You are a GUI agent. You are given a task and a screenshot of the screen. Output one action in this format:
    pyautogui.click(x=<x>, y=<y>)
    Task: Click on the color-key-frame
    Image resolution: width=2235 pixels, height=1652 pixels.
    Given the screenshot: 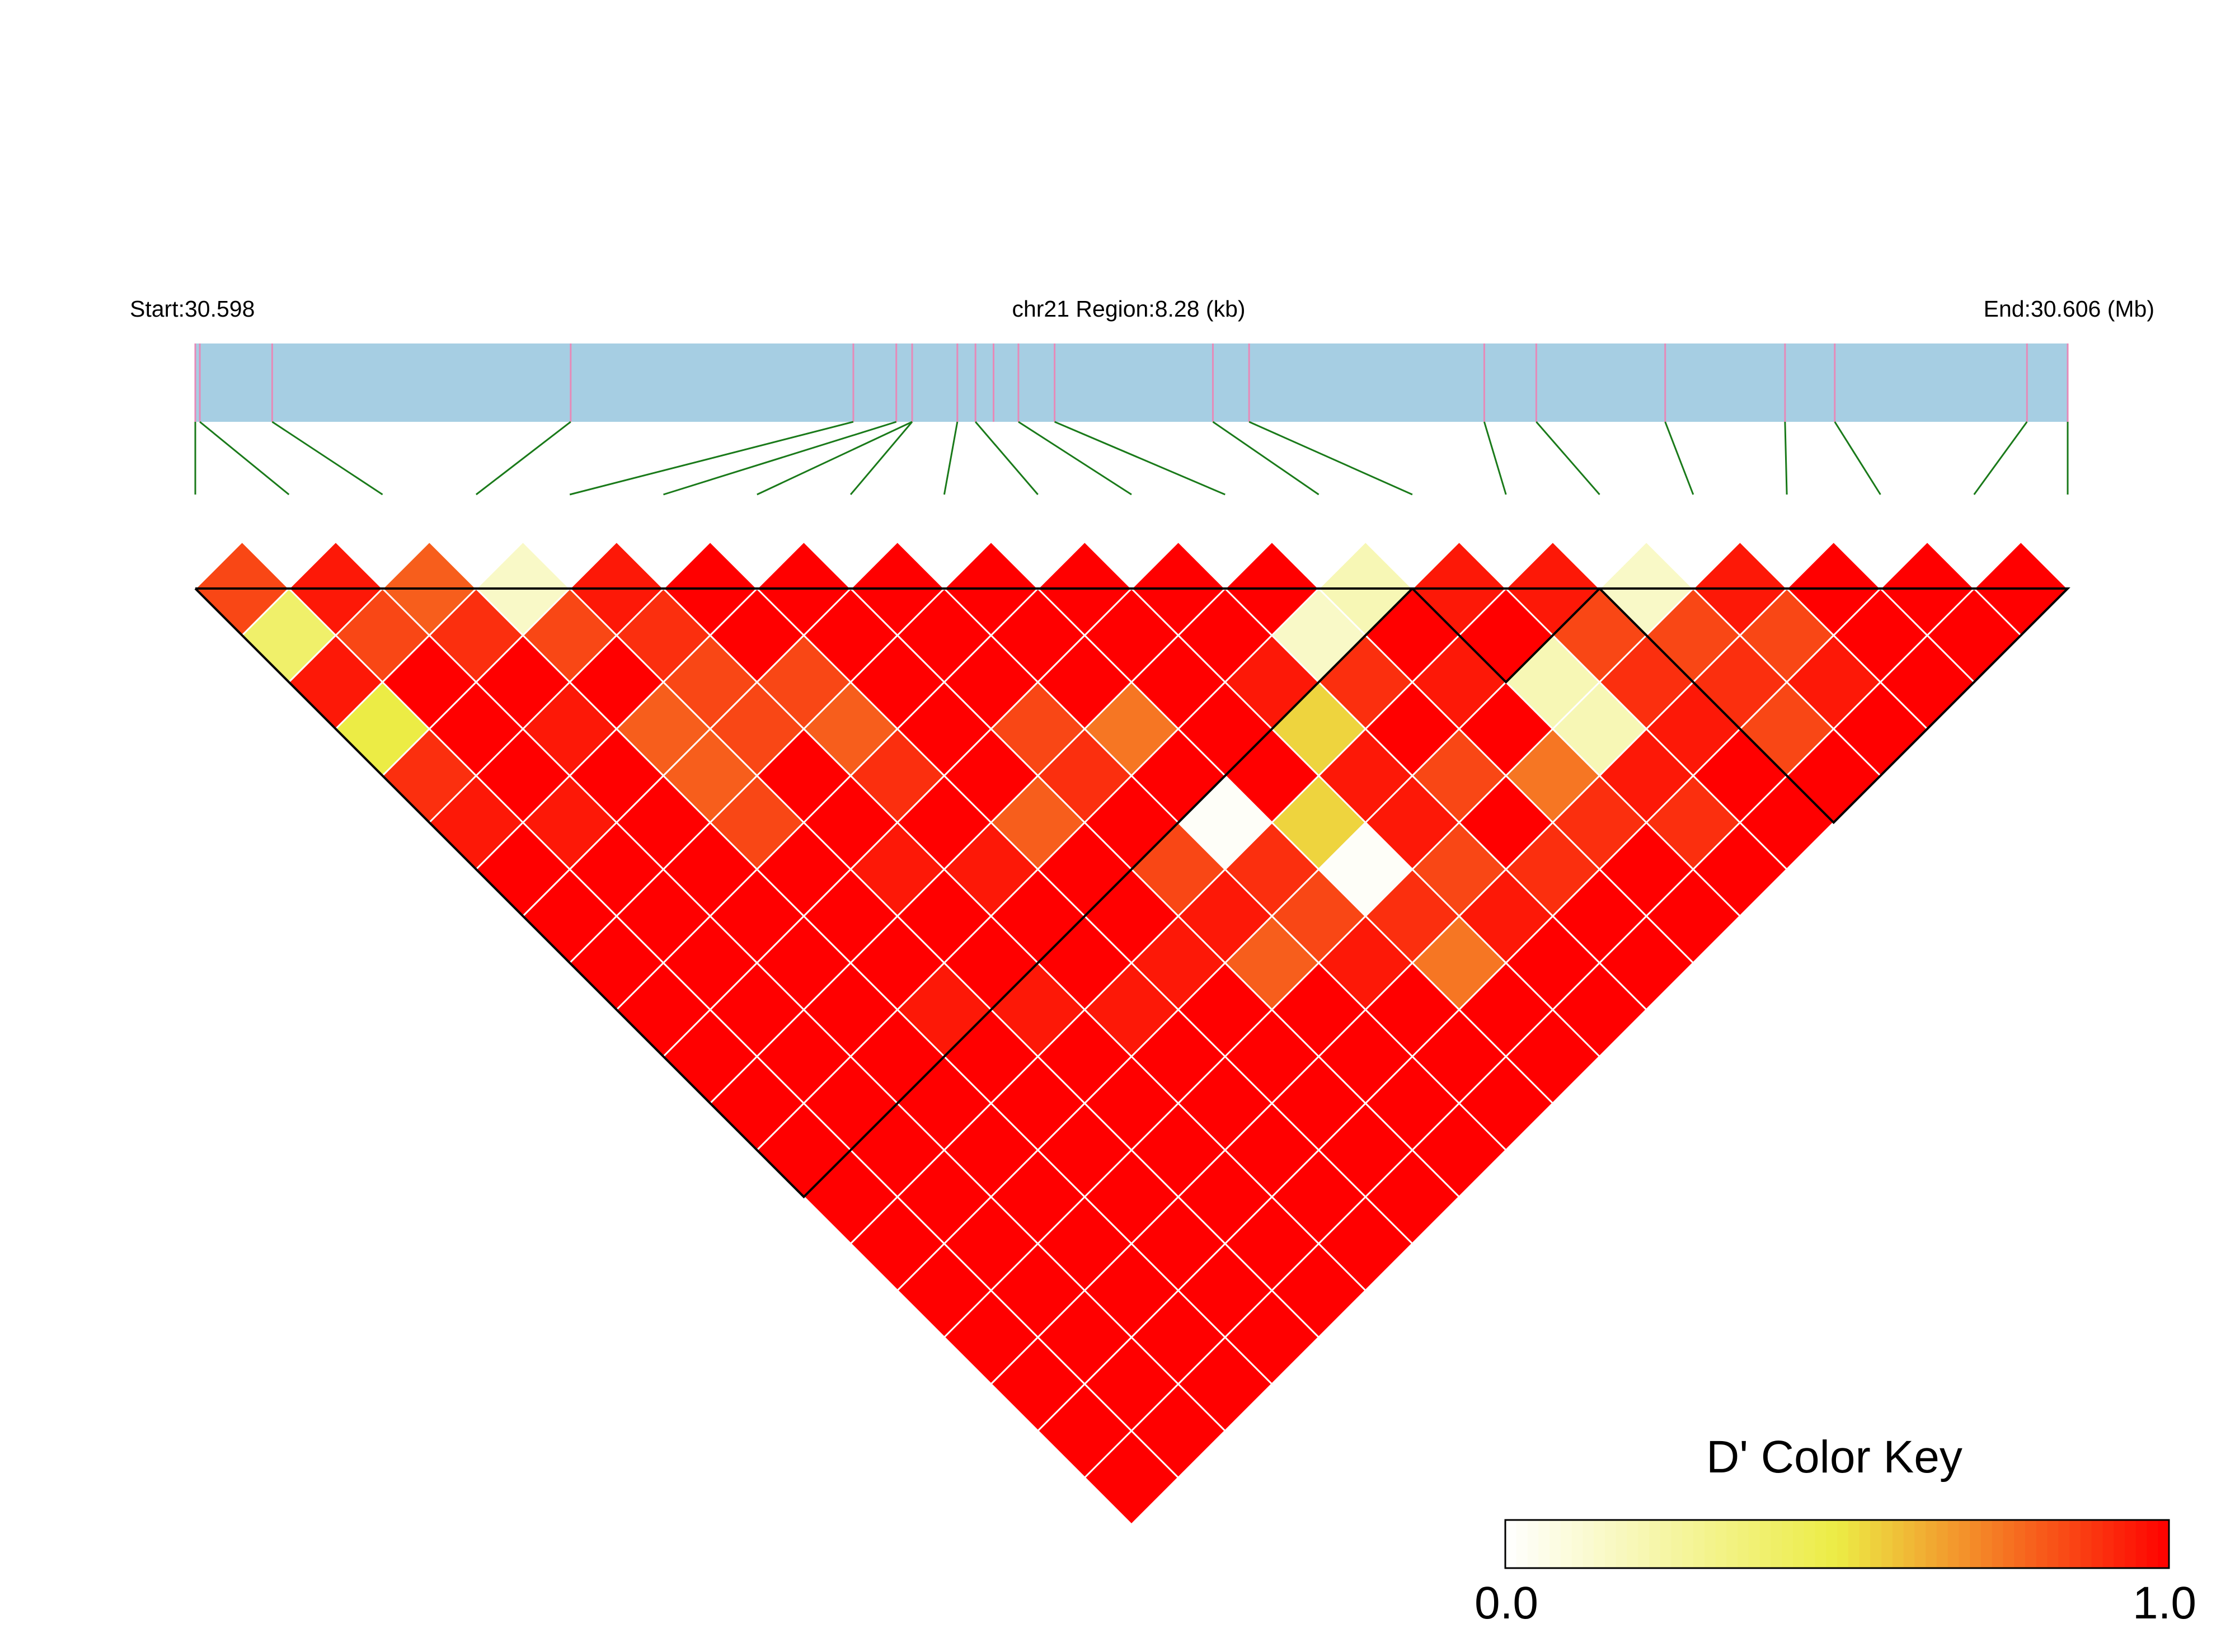 What is the action you would take?
    pyautogui.click(x=1837, y=1544)
    